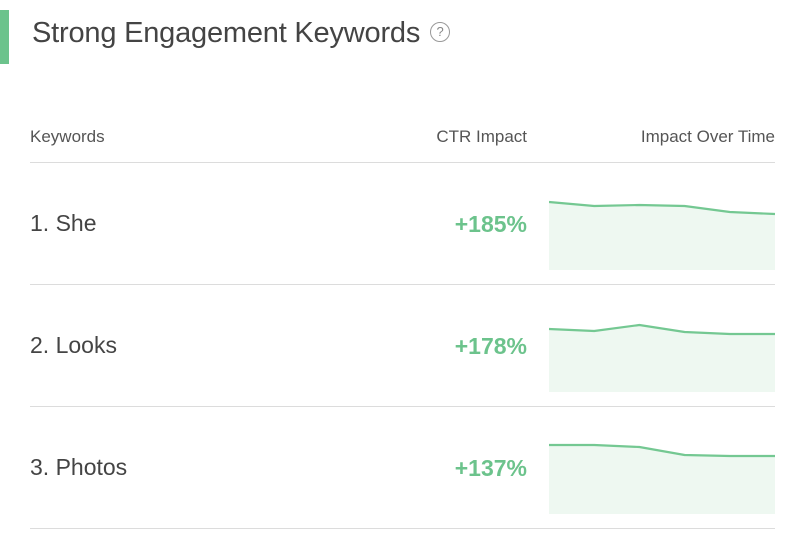 The image size is (793, 533). Describe the element at coordinates (63, 223) in the screenshot. I see `keyword-label: 1. She` at that location.